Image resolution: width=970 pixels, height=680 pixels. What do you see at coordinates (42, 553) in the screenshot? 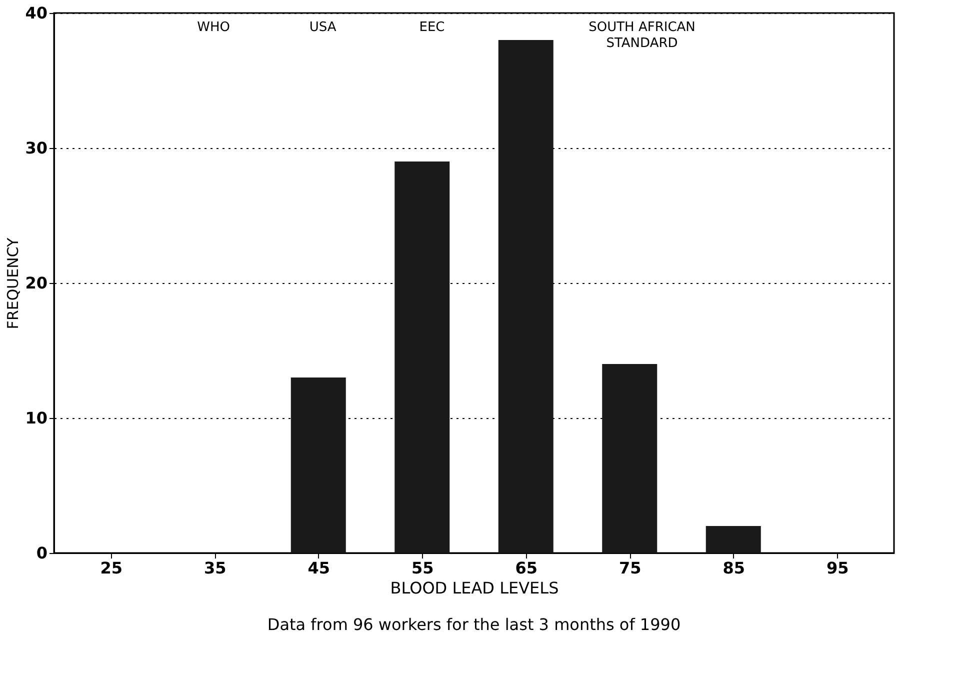
I see `y-tick-label: 0` at bounding box center [42, 553].